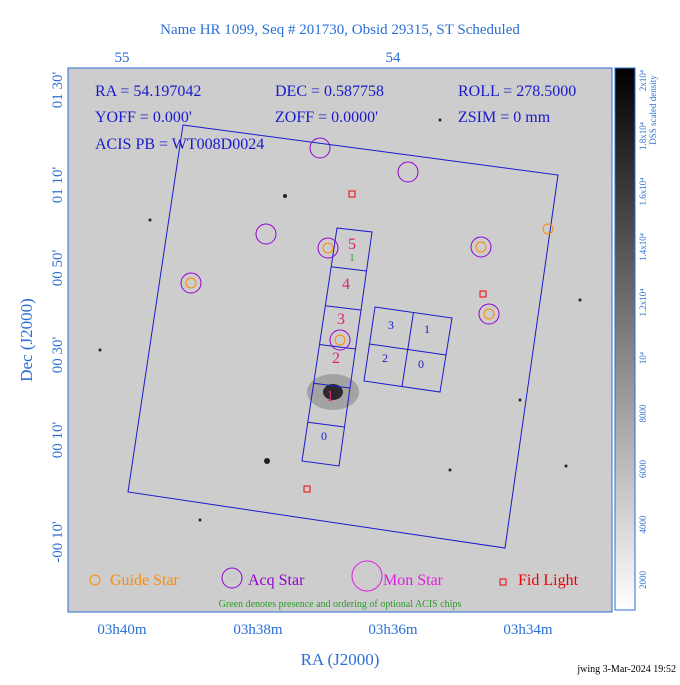  I want to click on info: ZOFF = 0.0000', so click(326, 117).